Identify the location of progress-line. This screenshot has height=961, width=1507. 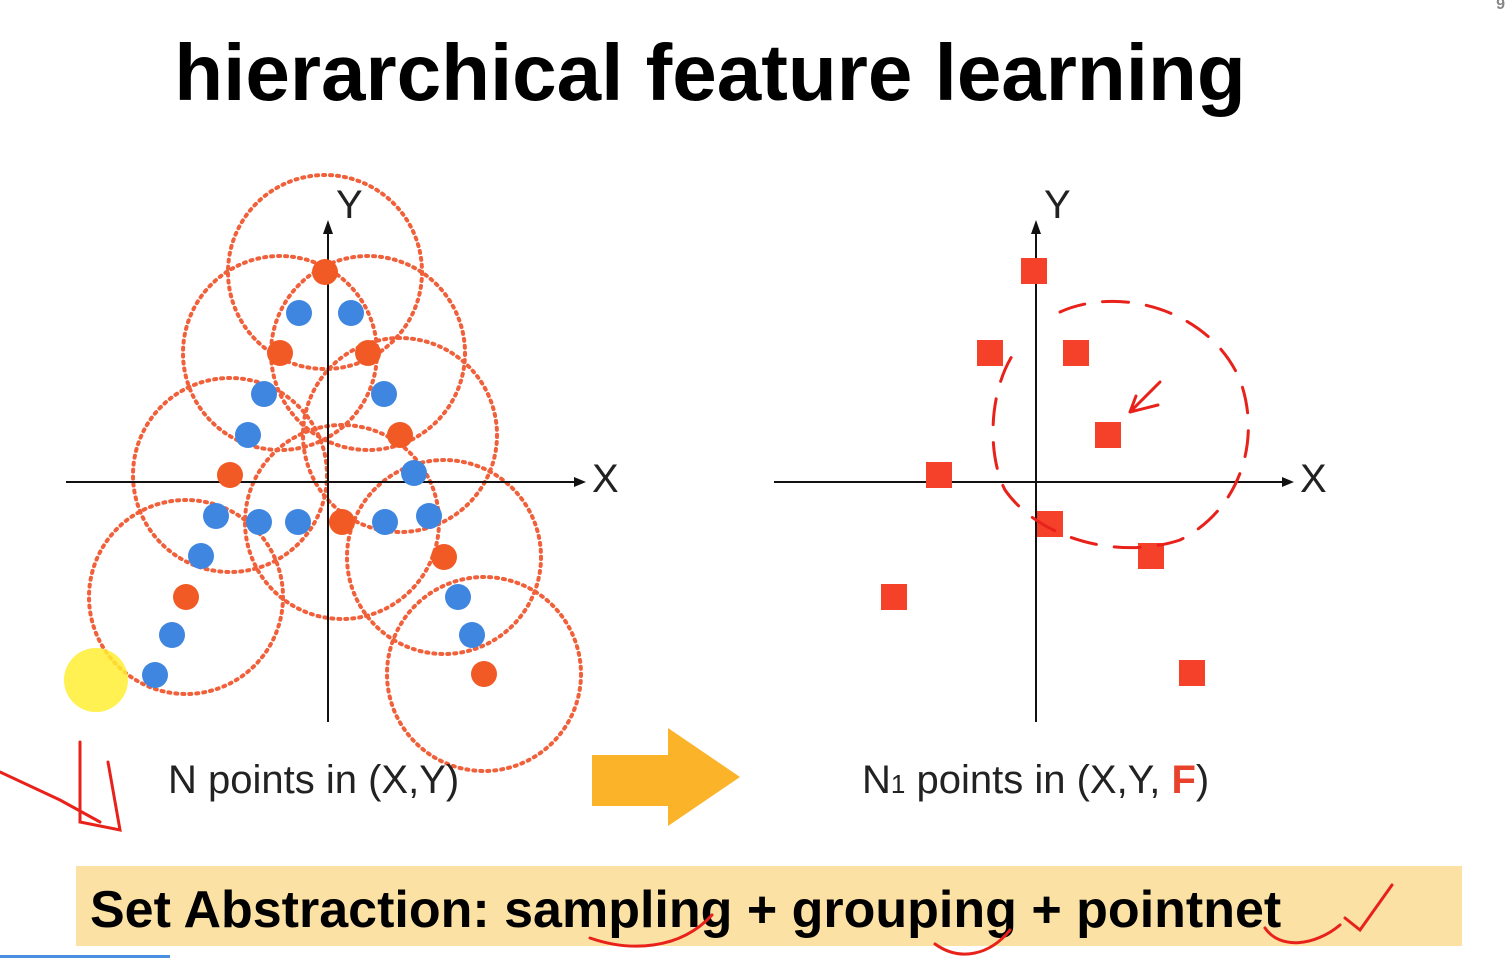
(85, 956).